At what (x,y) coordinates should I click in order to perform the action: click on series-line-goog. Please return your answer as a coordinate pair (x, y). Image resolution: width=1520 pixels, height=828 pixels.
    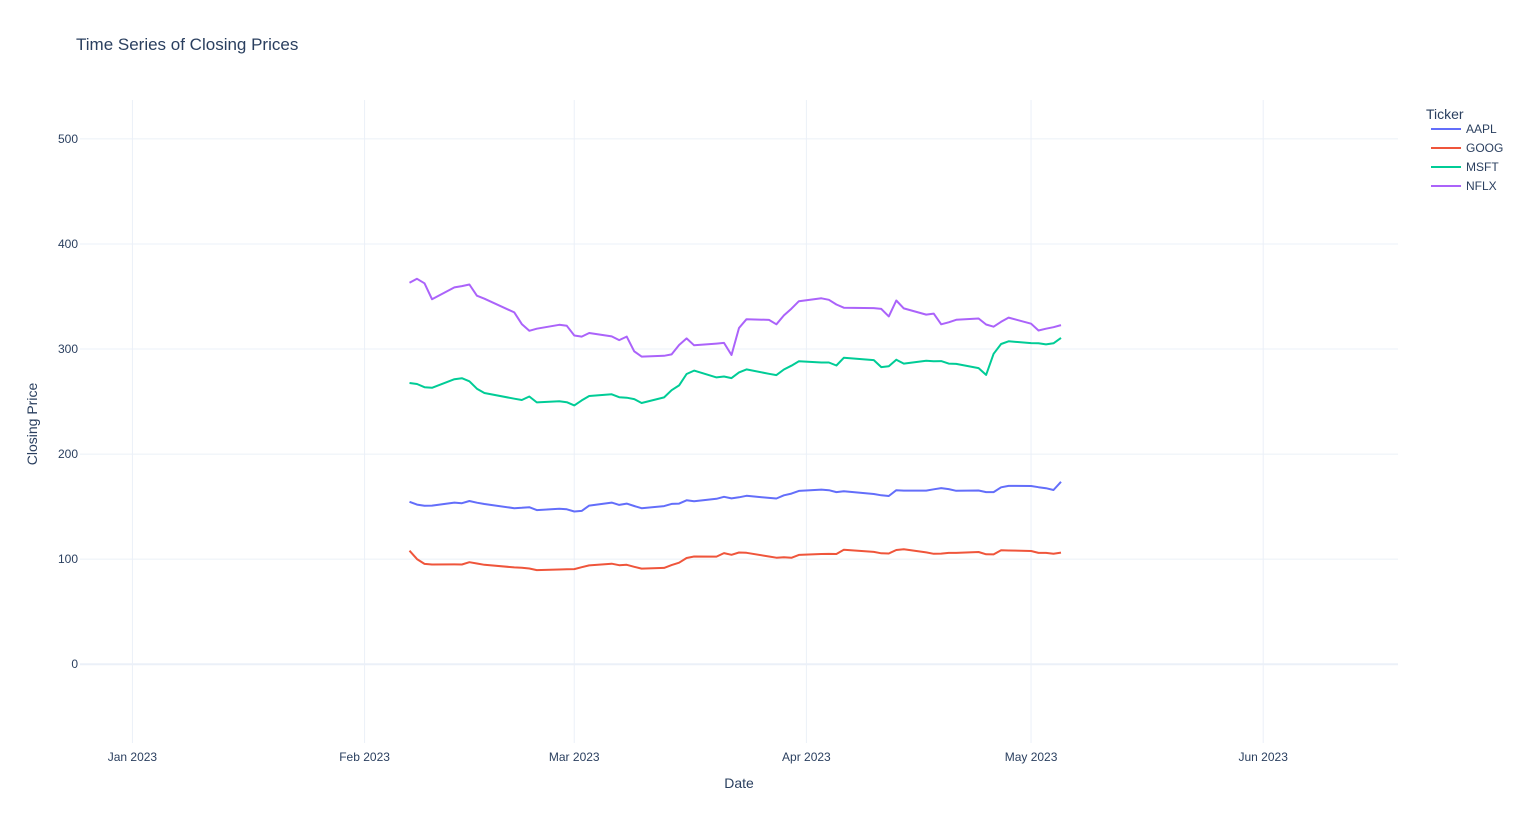
    Looking at the image, I should click on (735, 560).